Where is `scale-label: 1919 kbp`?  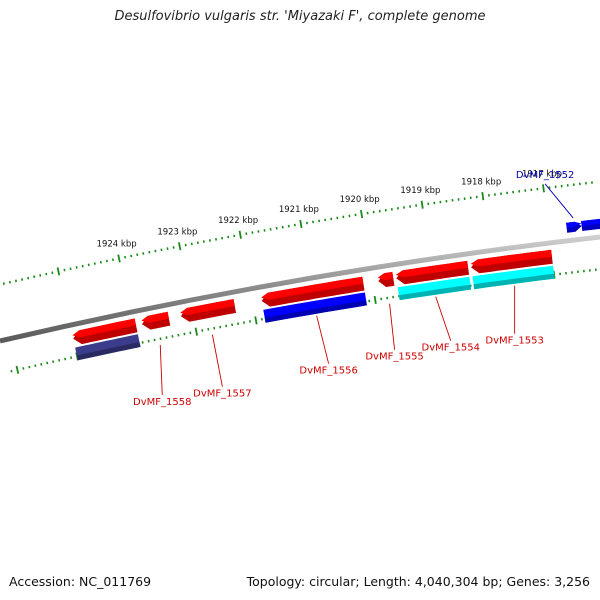
scale-label: 1919 kbp is located at coordinates (420, 191).